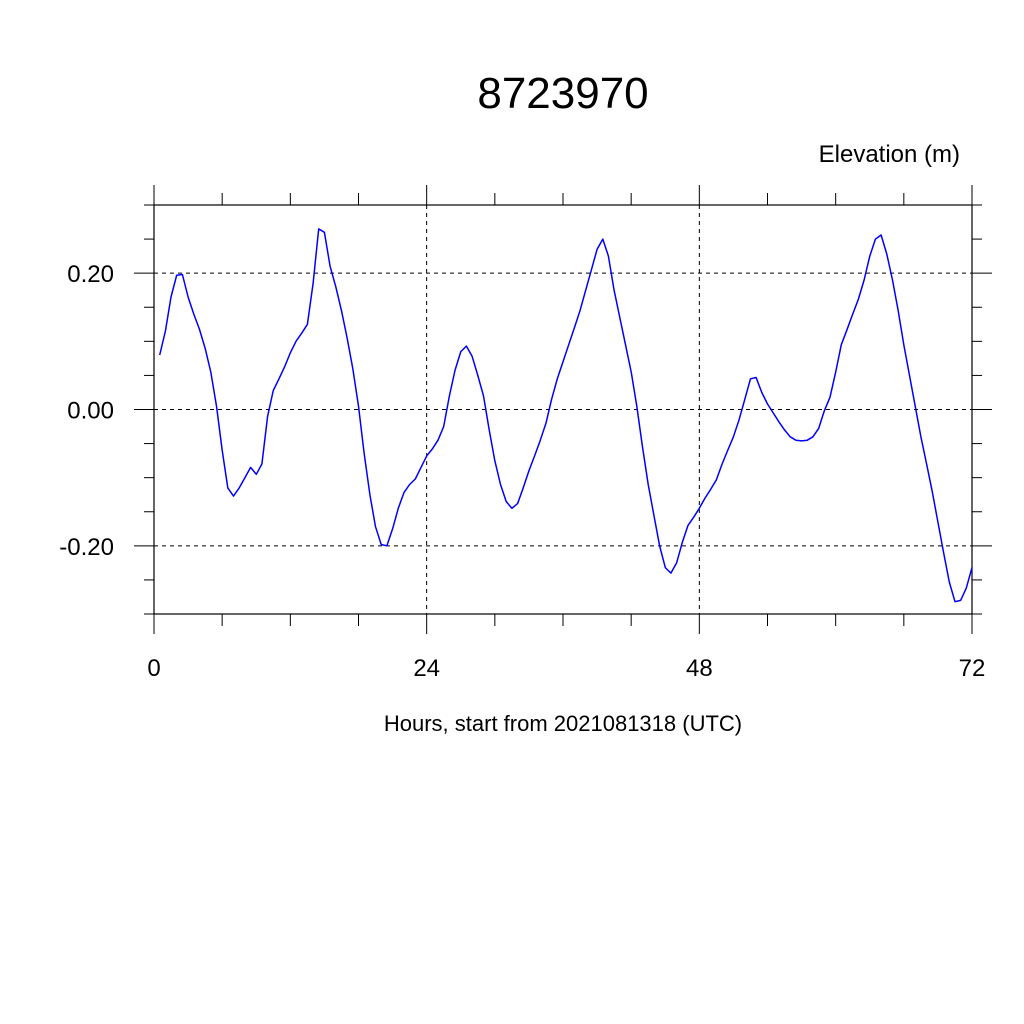  I want to click on x-axis-label: Hours, start from 2021081318 (UTC), so click(563, 723).